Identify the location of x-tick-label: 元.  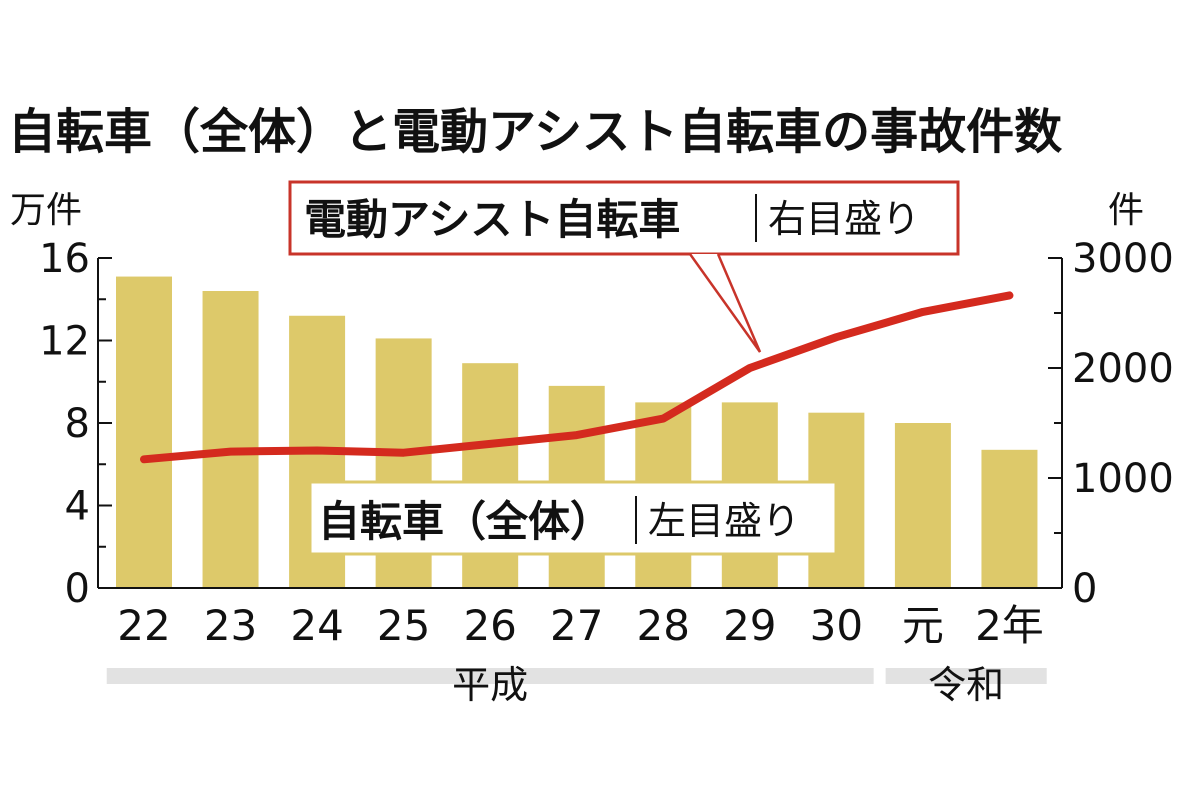
(923, 625).